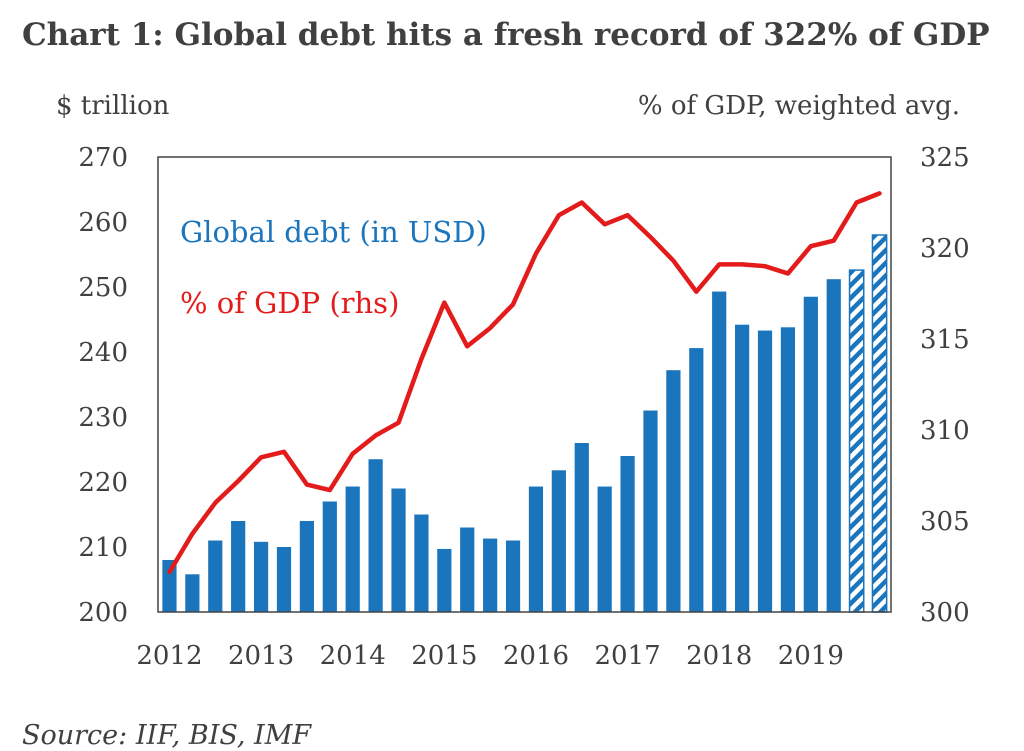  What do you see at coordinates (261, 656) in the screenshot?
I see `x-tick-label: 2013` at bounding box center [261, 656].